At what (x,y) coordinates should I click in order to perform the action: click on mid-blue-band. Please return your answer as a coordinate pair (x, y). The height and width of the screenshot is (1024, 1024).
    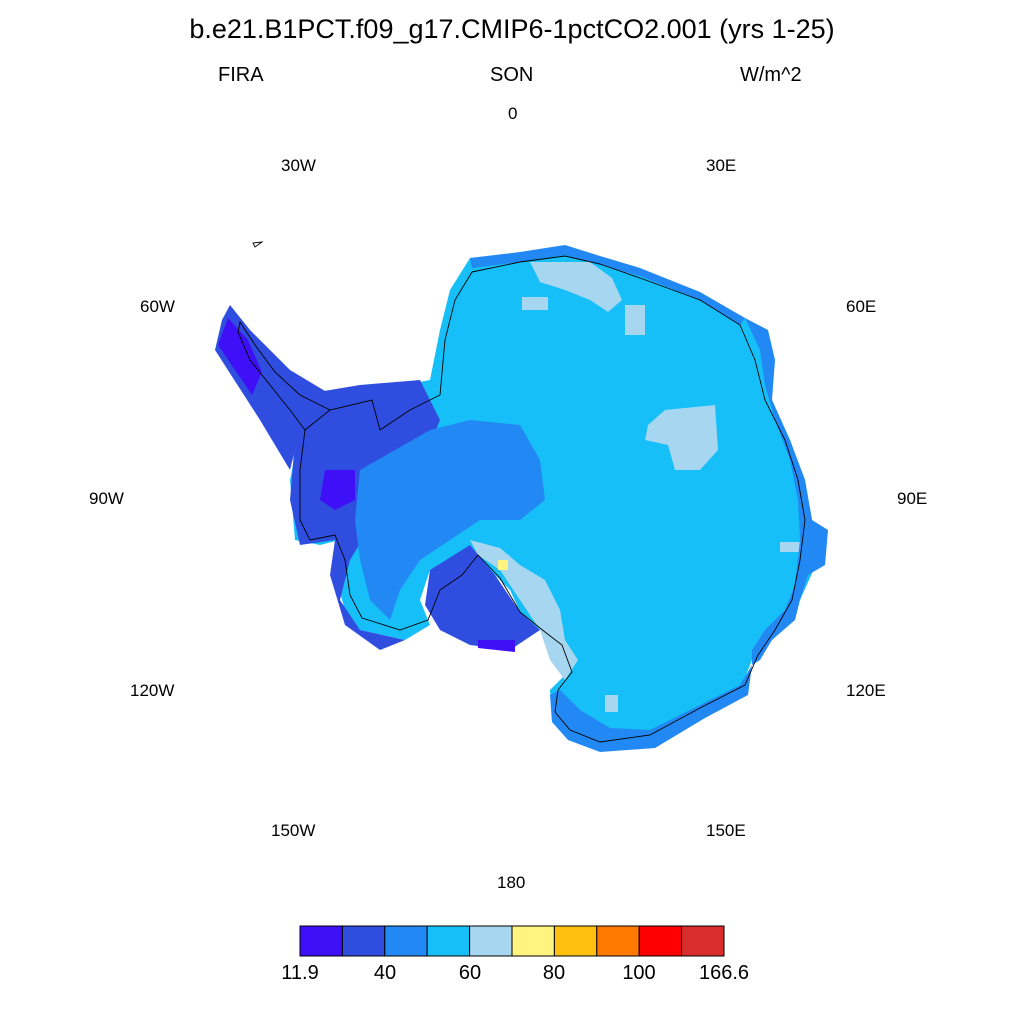
    Looking at the image, I should click on (450, 520).